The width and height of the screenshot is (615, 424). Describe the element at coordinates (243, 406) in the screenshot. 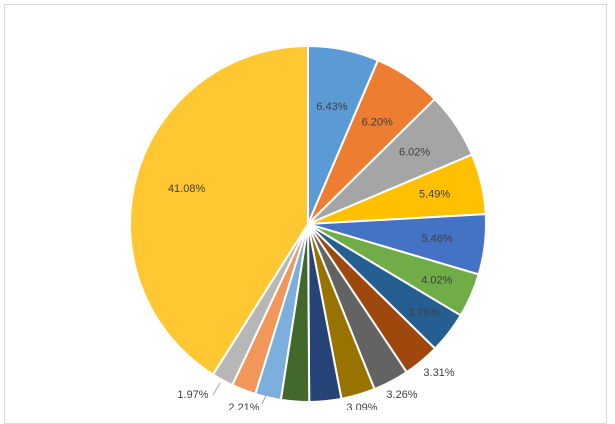

I see `data-label-14: 2.21%` at that location.